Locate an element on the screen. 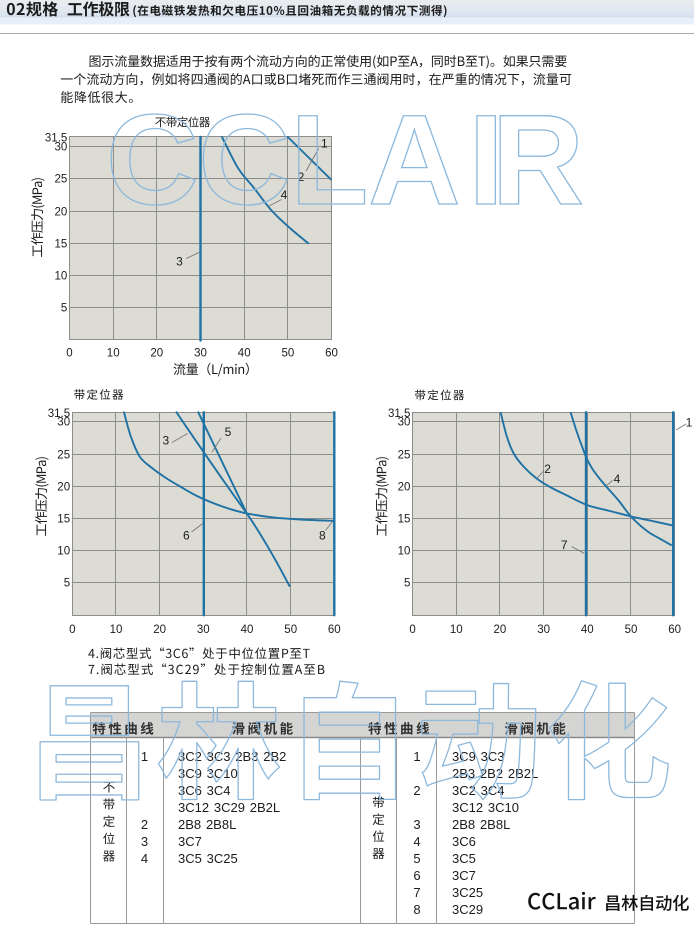 The image size is (694, 926). svg-text: 3C29 is located at coordinates (467, 909).